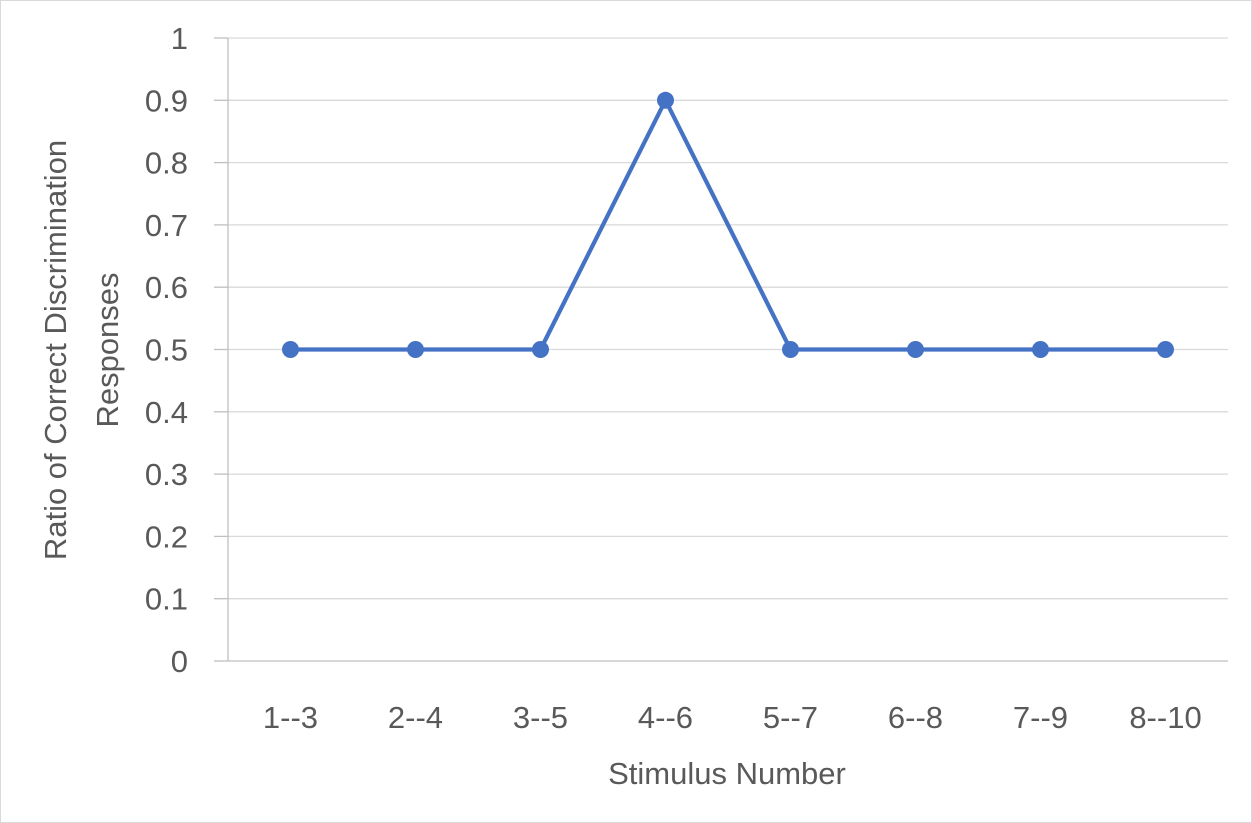 Image resolution: width=1252 pixels, height=823 pixels. I want to click on y-tick-label-0: 0, so click(179, 661).